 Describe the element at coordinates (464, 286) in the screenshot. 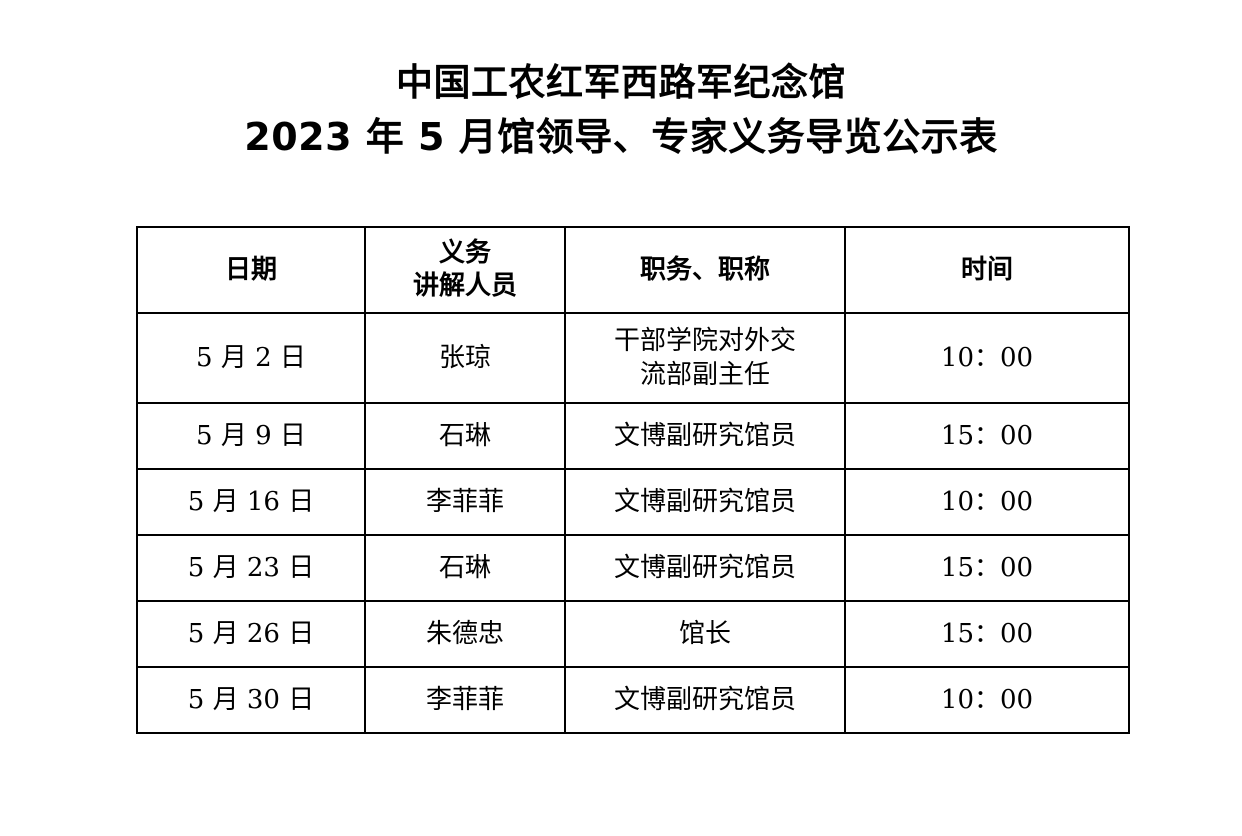

I see `column-header-name-label-line-2: 讲解人员` at that location.